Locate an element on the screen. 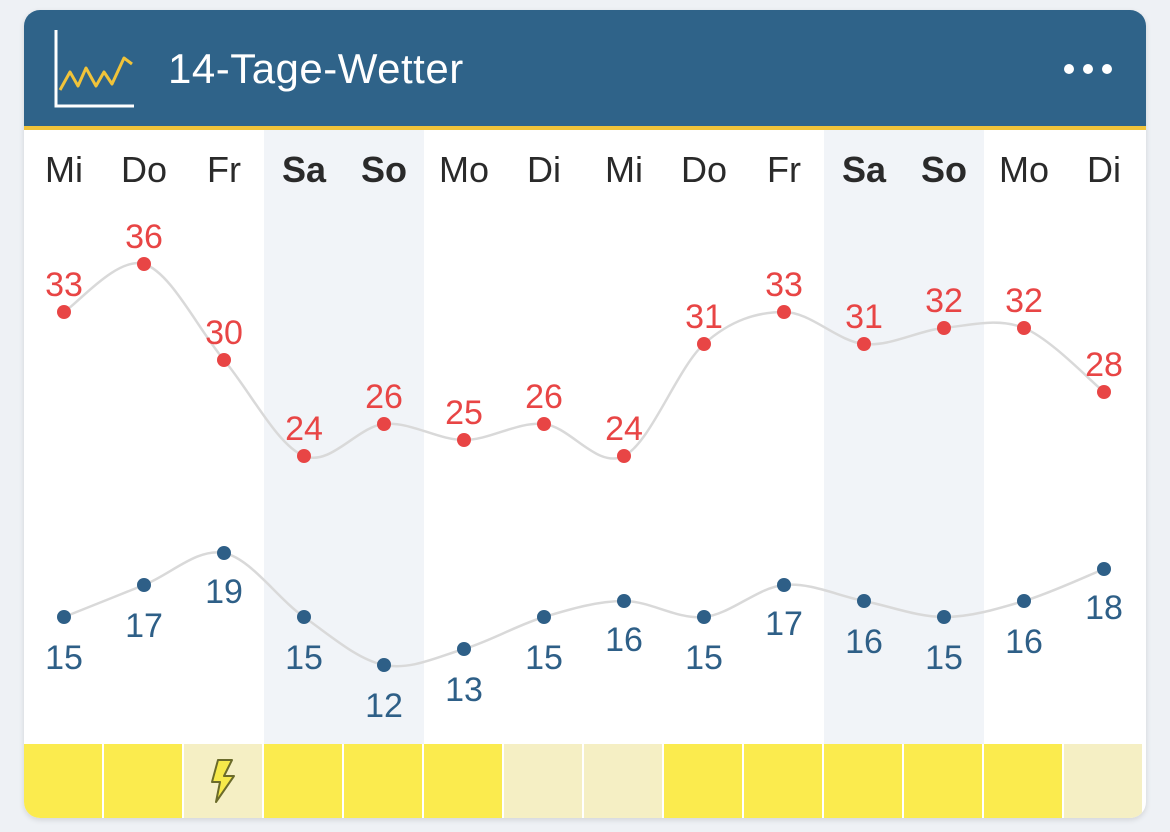  max-temp-label: 25 is located at coordinates (464, 413).